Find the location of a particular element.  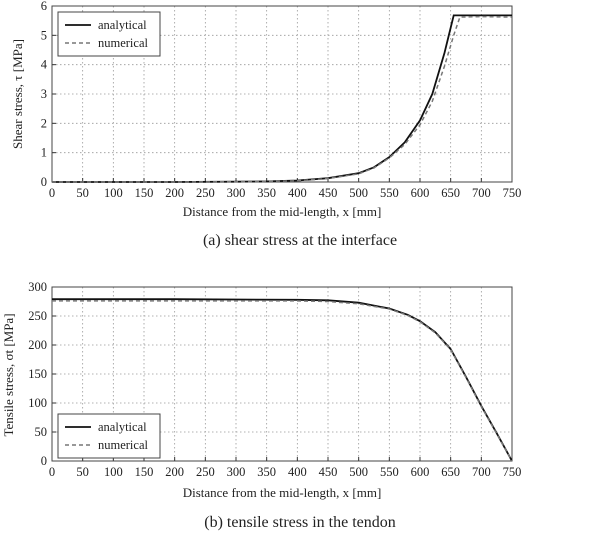

y-axis-label: Tensile stress, σt [MPa] is located at coordinates (8, 374).